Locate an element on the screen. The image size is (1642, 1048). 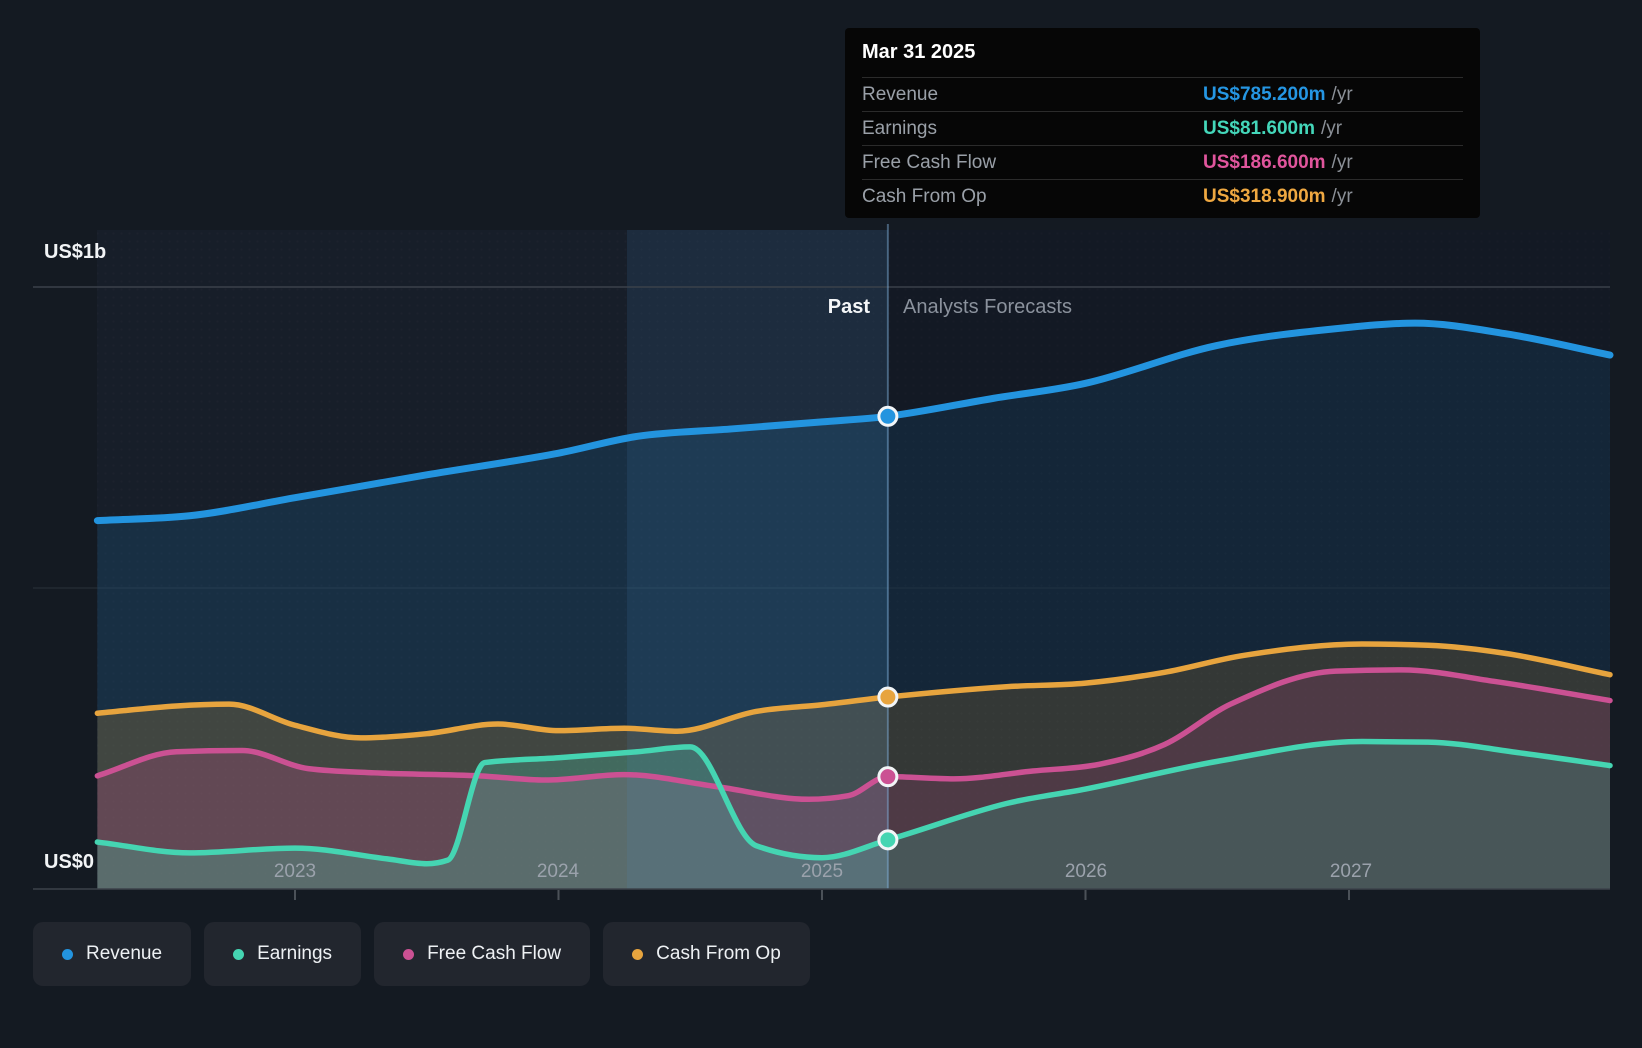
tooltip-label: Earnings is located at coordinates (899, 128).